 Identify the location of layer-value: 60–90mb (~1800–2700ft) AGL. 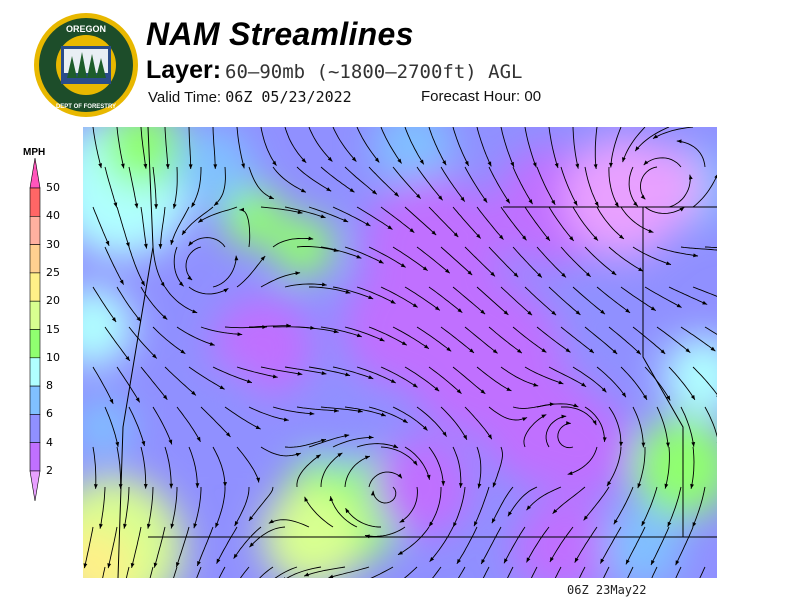
(374, 72).